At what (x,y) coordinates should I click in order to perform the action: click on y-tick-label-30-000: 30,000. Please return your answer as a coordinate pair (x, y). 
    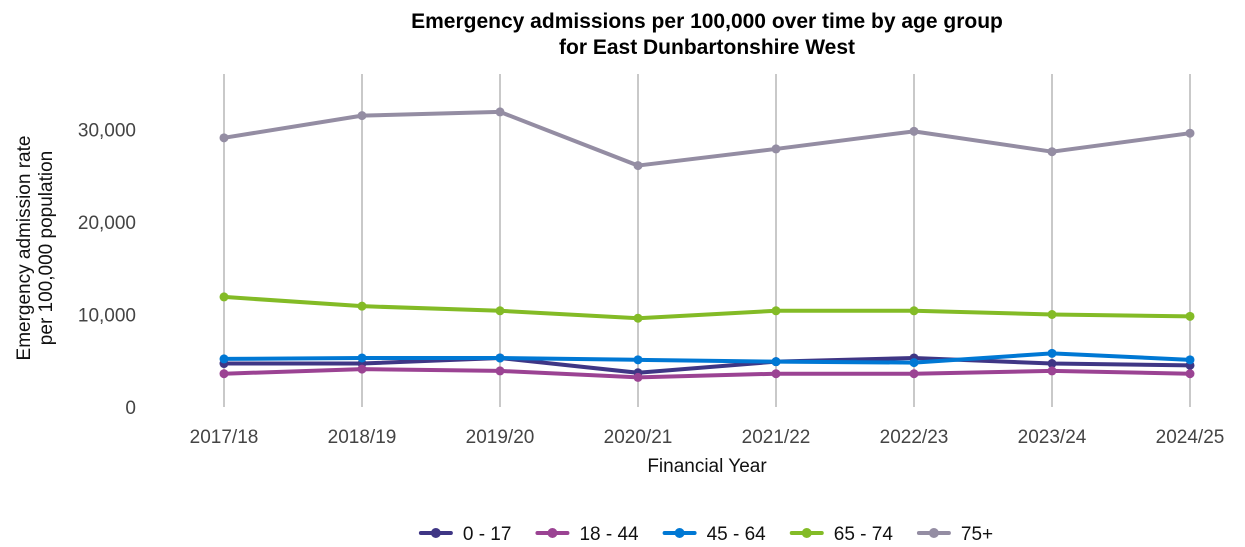
    Looking at the image, I should click on (107, 131).